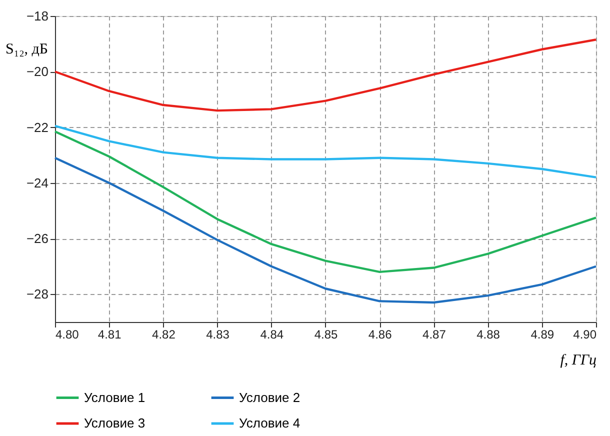 This screenshot has height=436, width=610. Describe the element at coordinates (37, 238) in the screenshot. I see `y-tick-label: −26` at that location.